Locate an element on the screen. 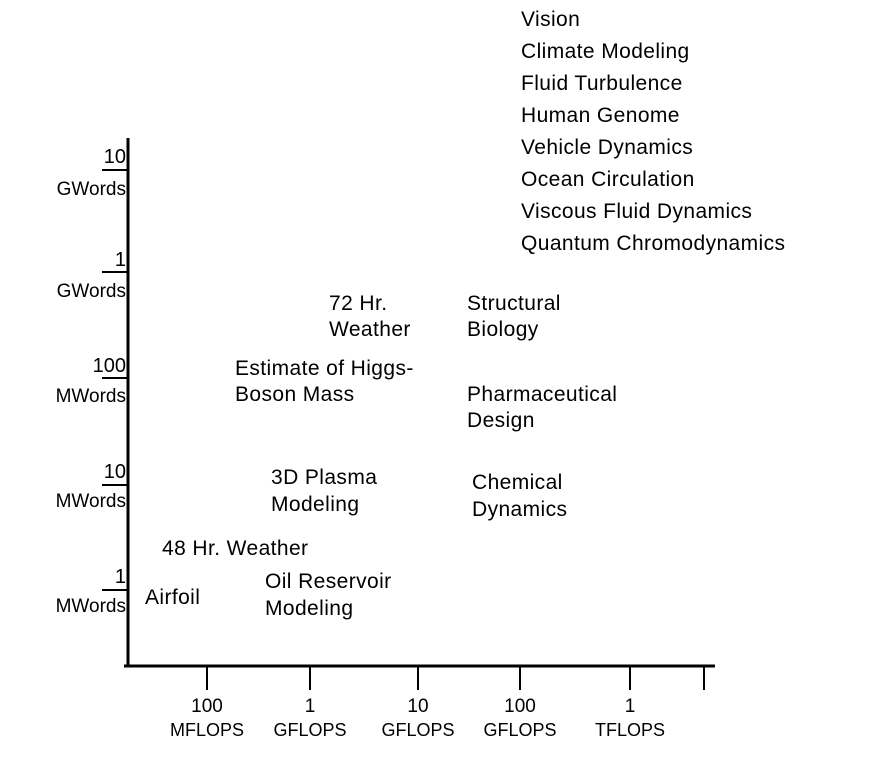 The width and height of the screenshot is (887, 765). application-label-line: Structural is located at coordinates (514, 303).